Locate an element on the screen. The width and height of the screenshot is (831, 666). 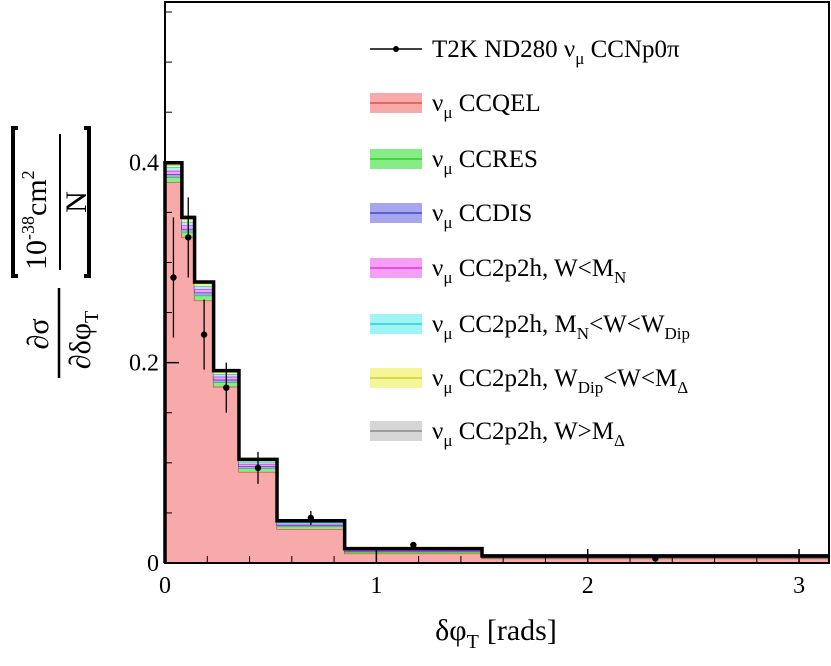
y-title-unit-denominator: N is located at coordinates (76, 202).